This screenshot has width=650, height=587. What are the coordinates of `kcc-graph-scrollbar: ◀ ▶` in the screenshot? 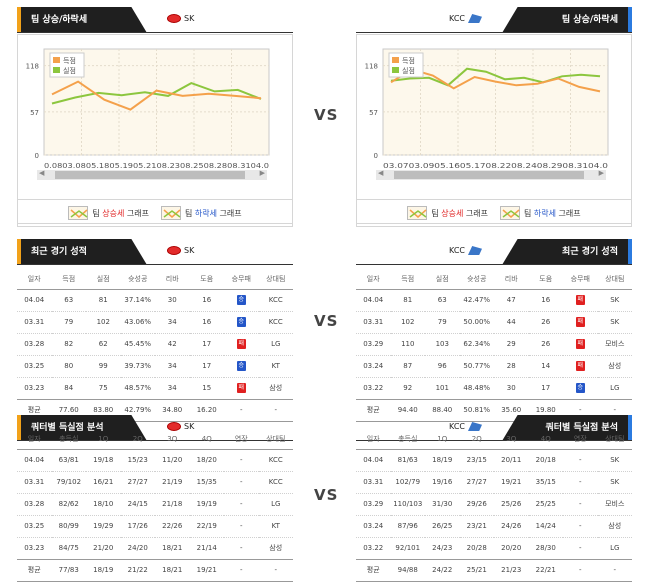 It's located at (491, 174).